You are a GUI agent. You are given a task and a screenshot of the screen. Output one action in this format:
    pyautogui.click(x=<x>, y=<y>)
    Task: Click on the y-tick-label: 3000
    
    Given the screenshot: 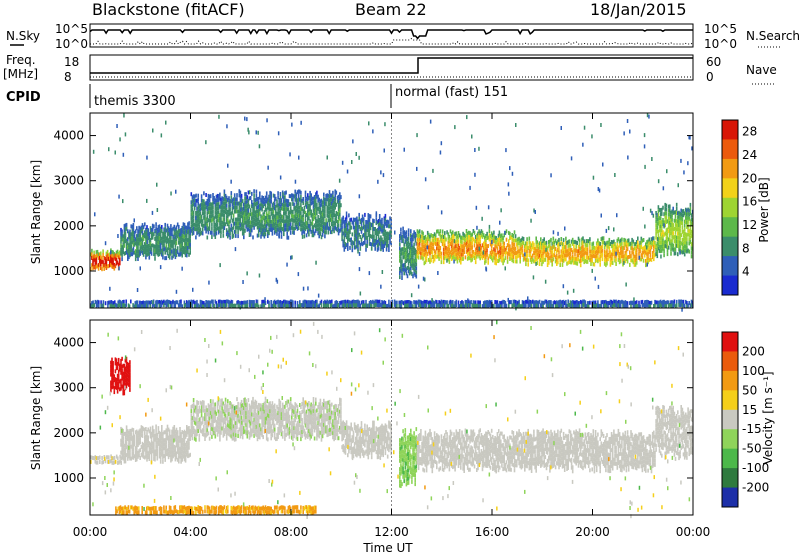 What is the action you would take?
    pyautogui.click(x=68, y=181)
    